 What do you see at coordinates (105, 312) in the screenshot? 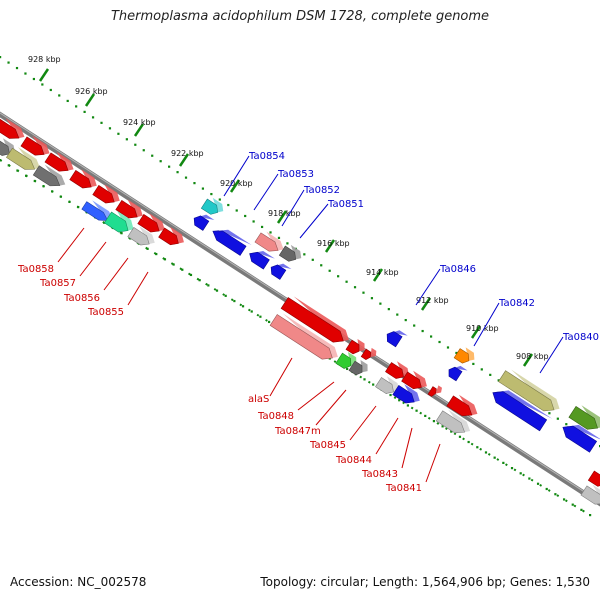
I see `reverse-gene-label: Ta0855` at bounding box center [105, 312].